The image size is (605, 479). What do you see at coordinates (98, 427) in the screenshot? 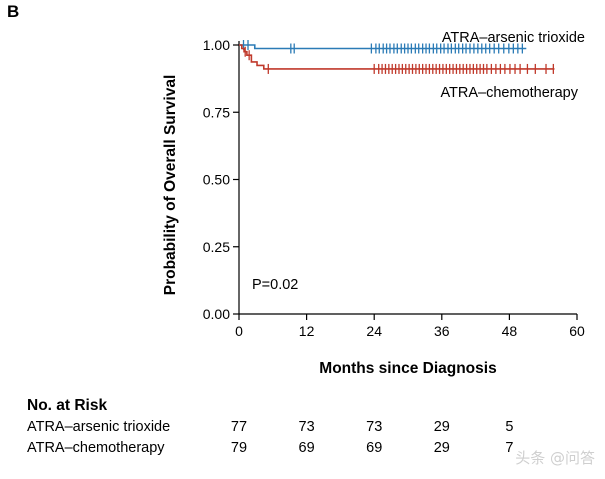
I see `risk-row-label: ATRA–arsenic trioxide` at bounding box center [98, 427].